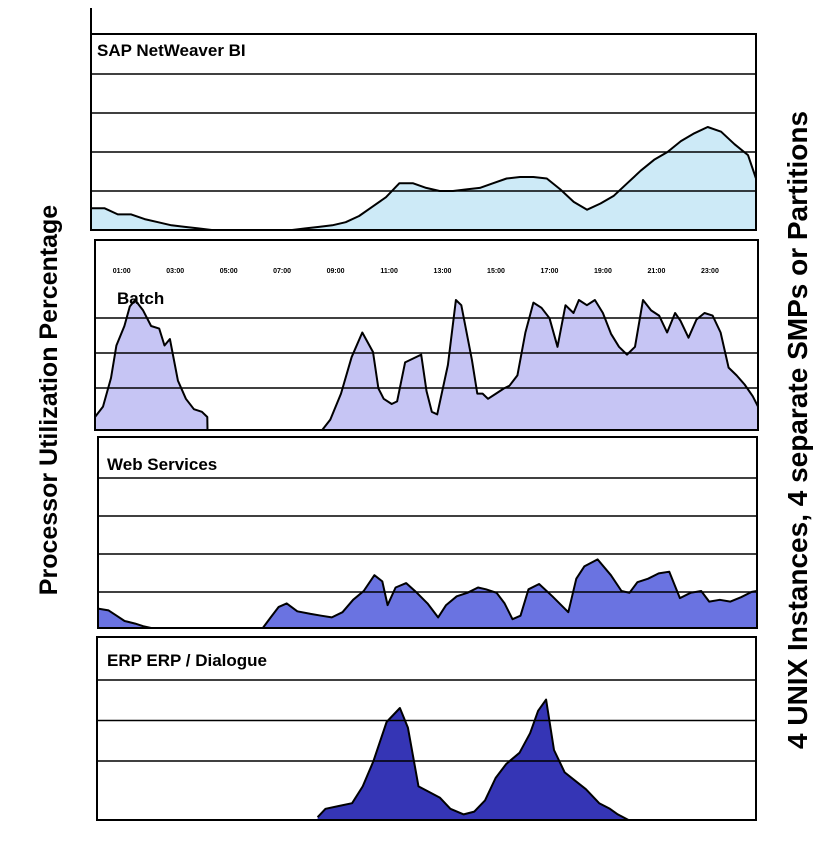 This screenshot has height=844, width=823. Describe the element at coordinates (175, 271) in the screenshot. I see `tick-label: 03:00` at that location.